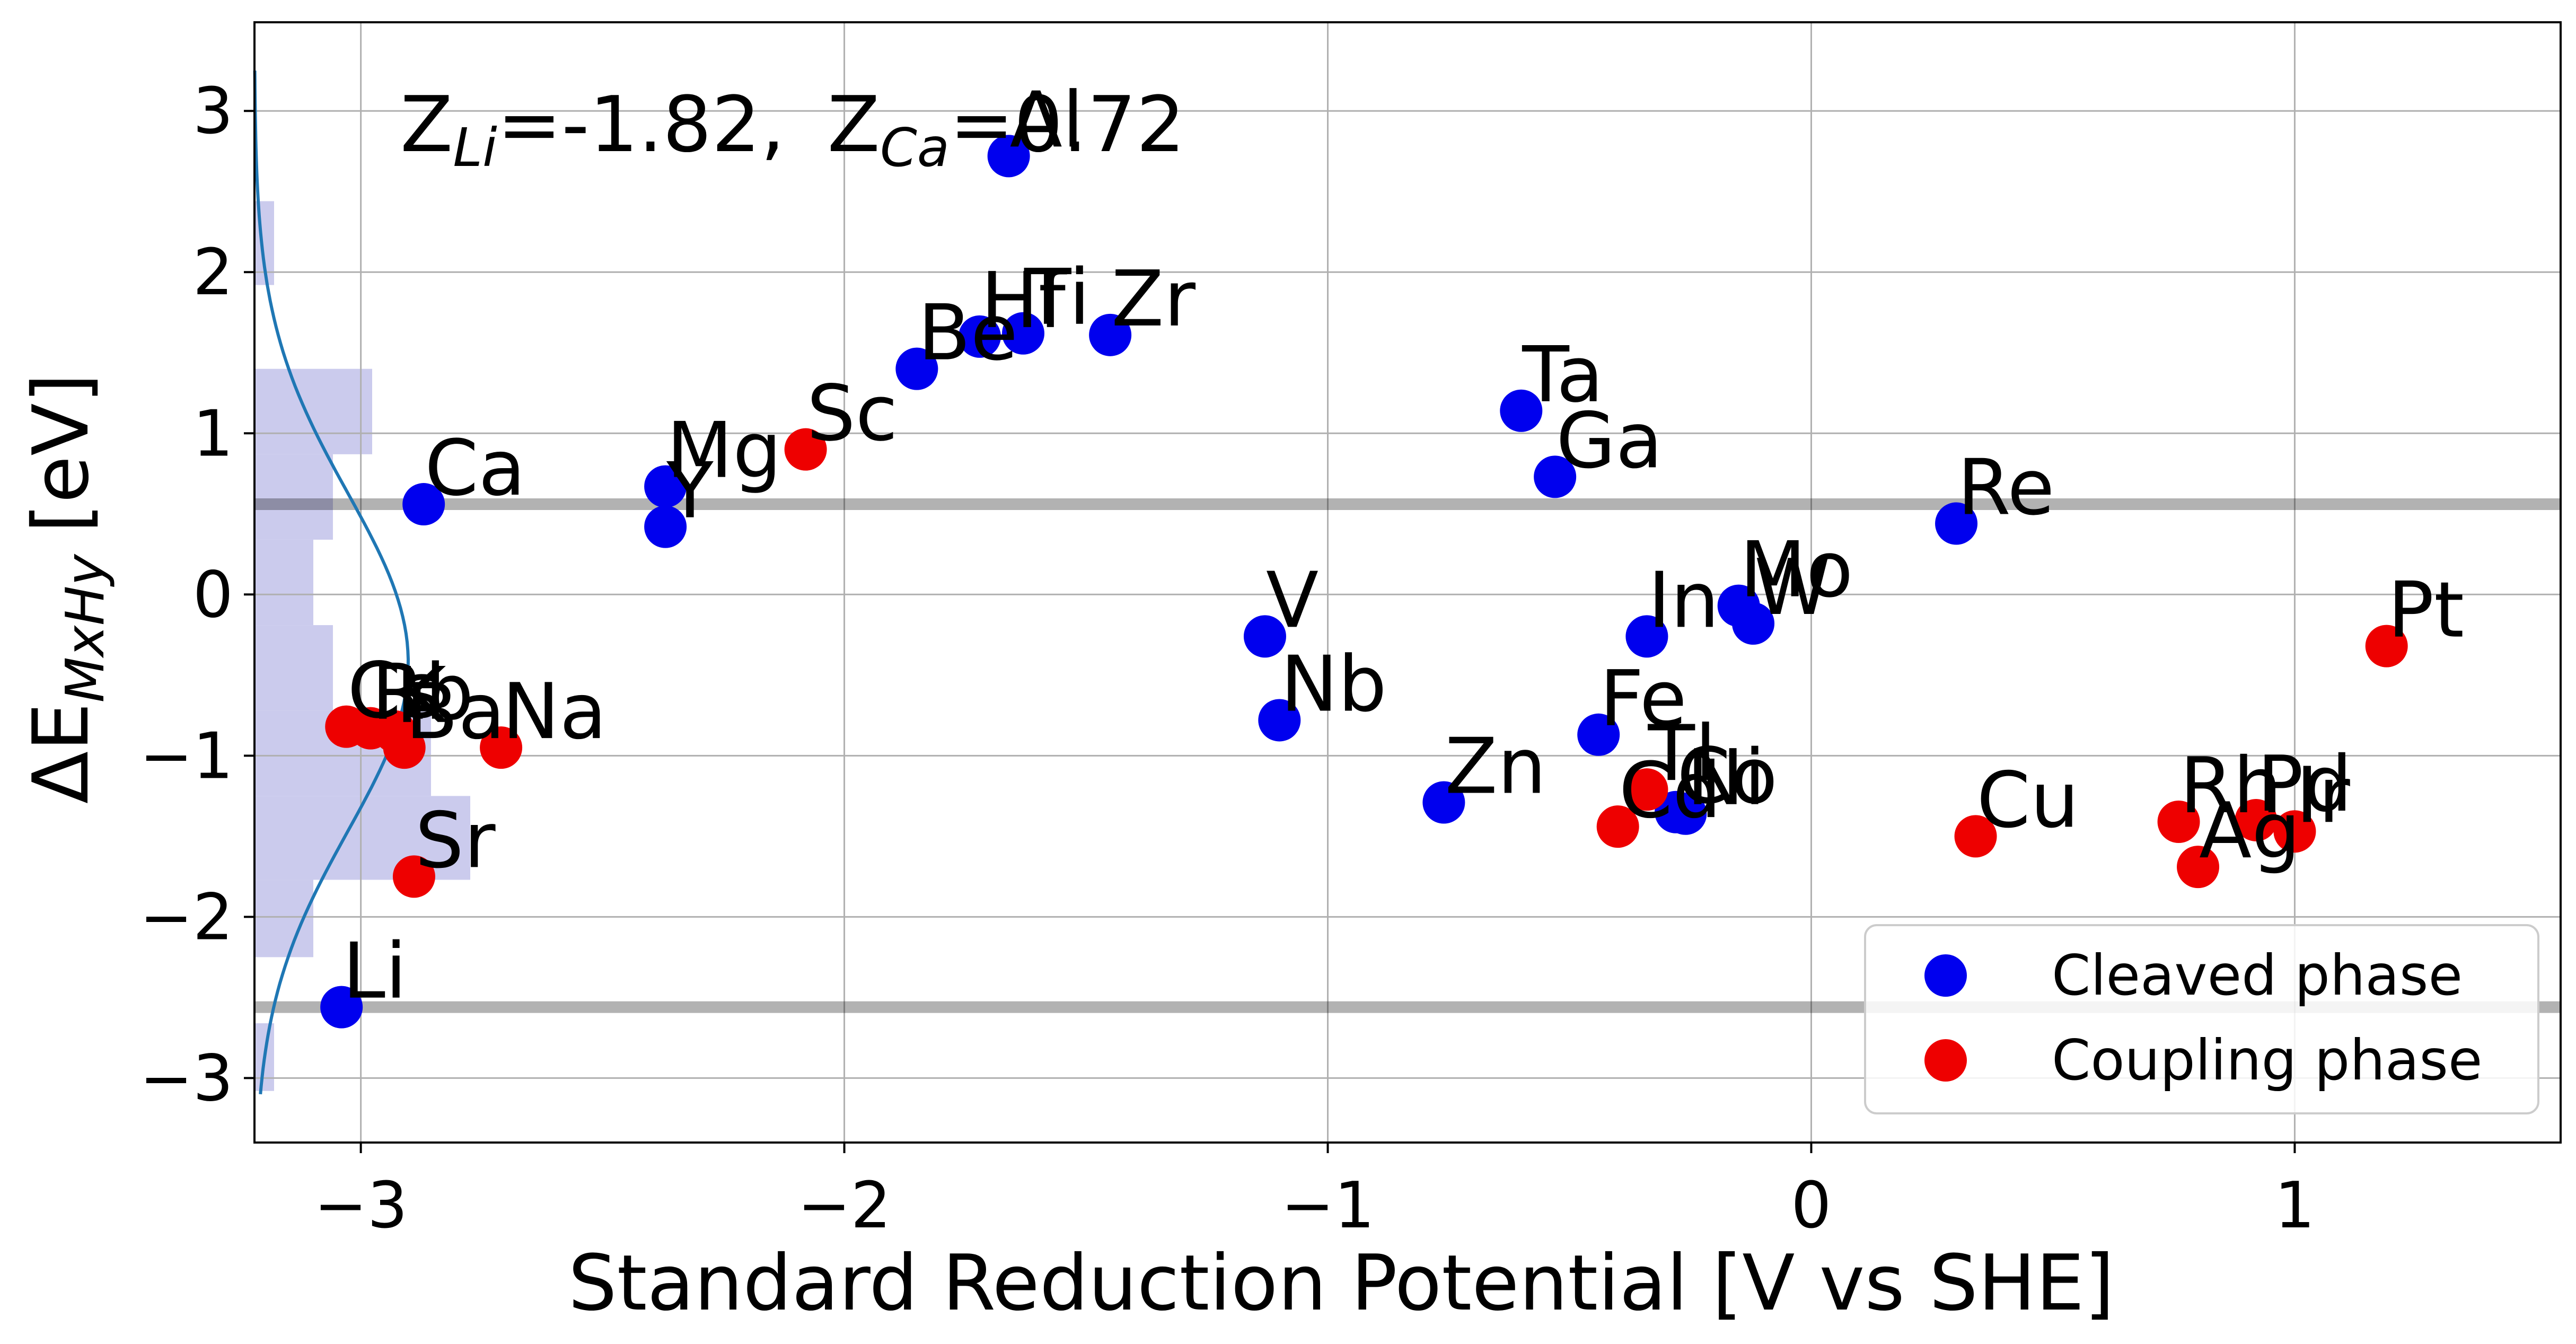  I want to click on y-axis-label-unit: [eV], so click(61, 453).